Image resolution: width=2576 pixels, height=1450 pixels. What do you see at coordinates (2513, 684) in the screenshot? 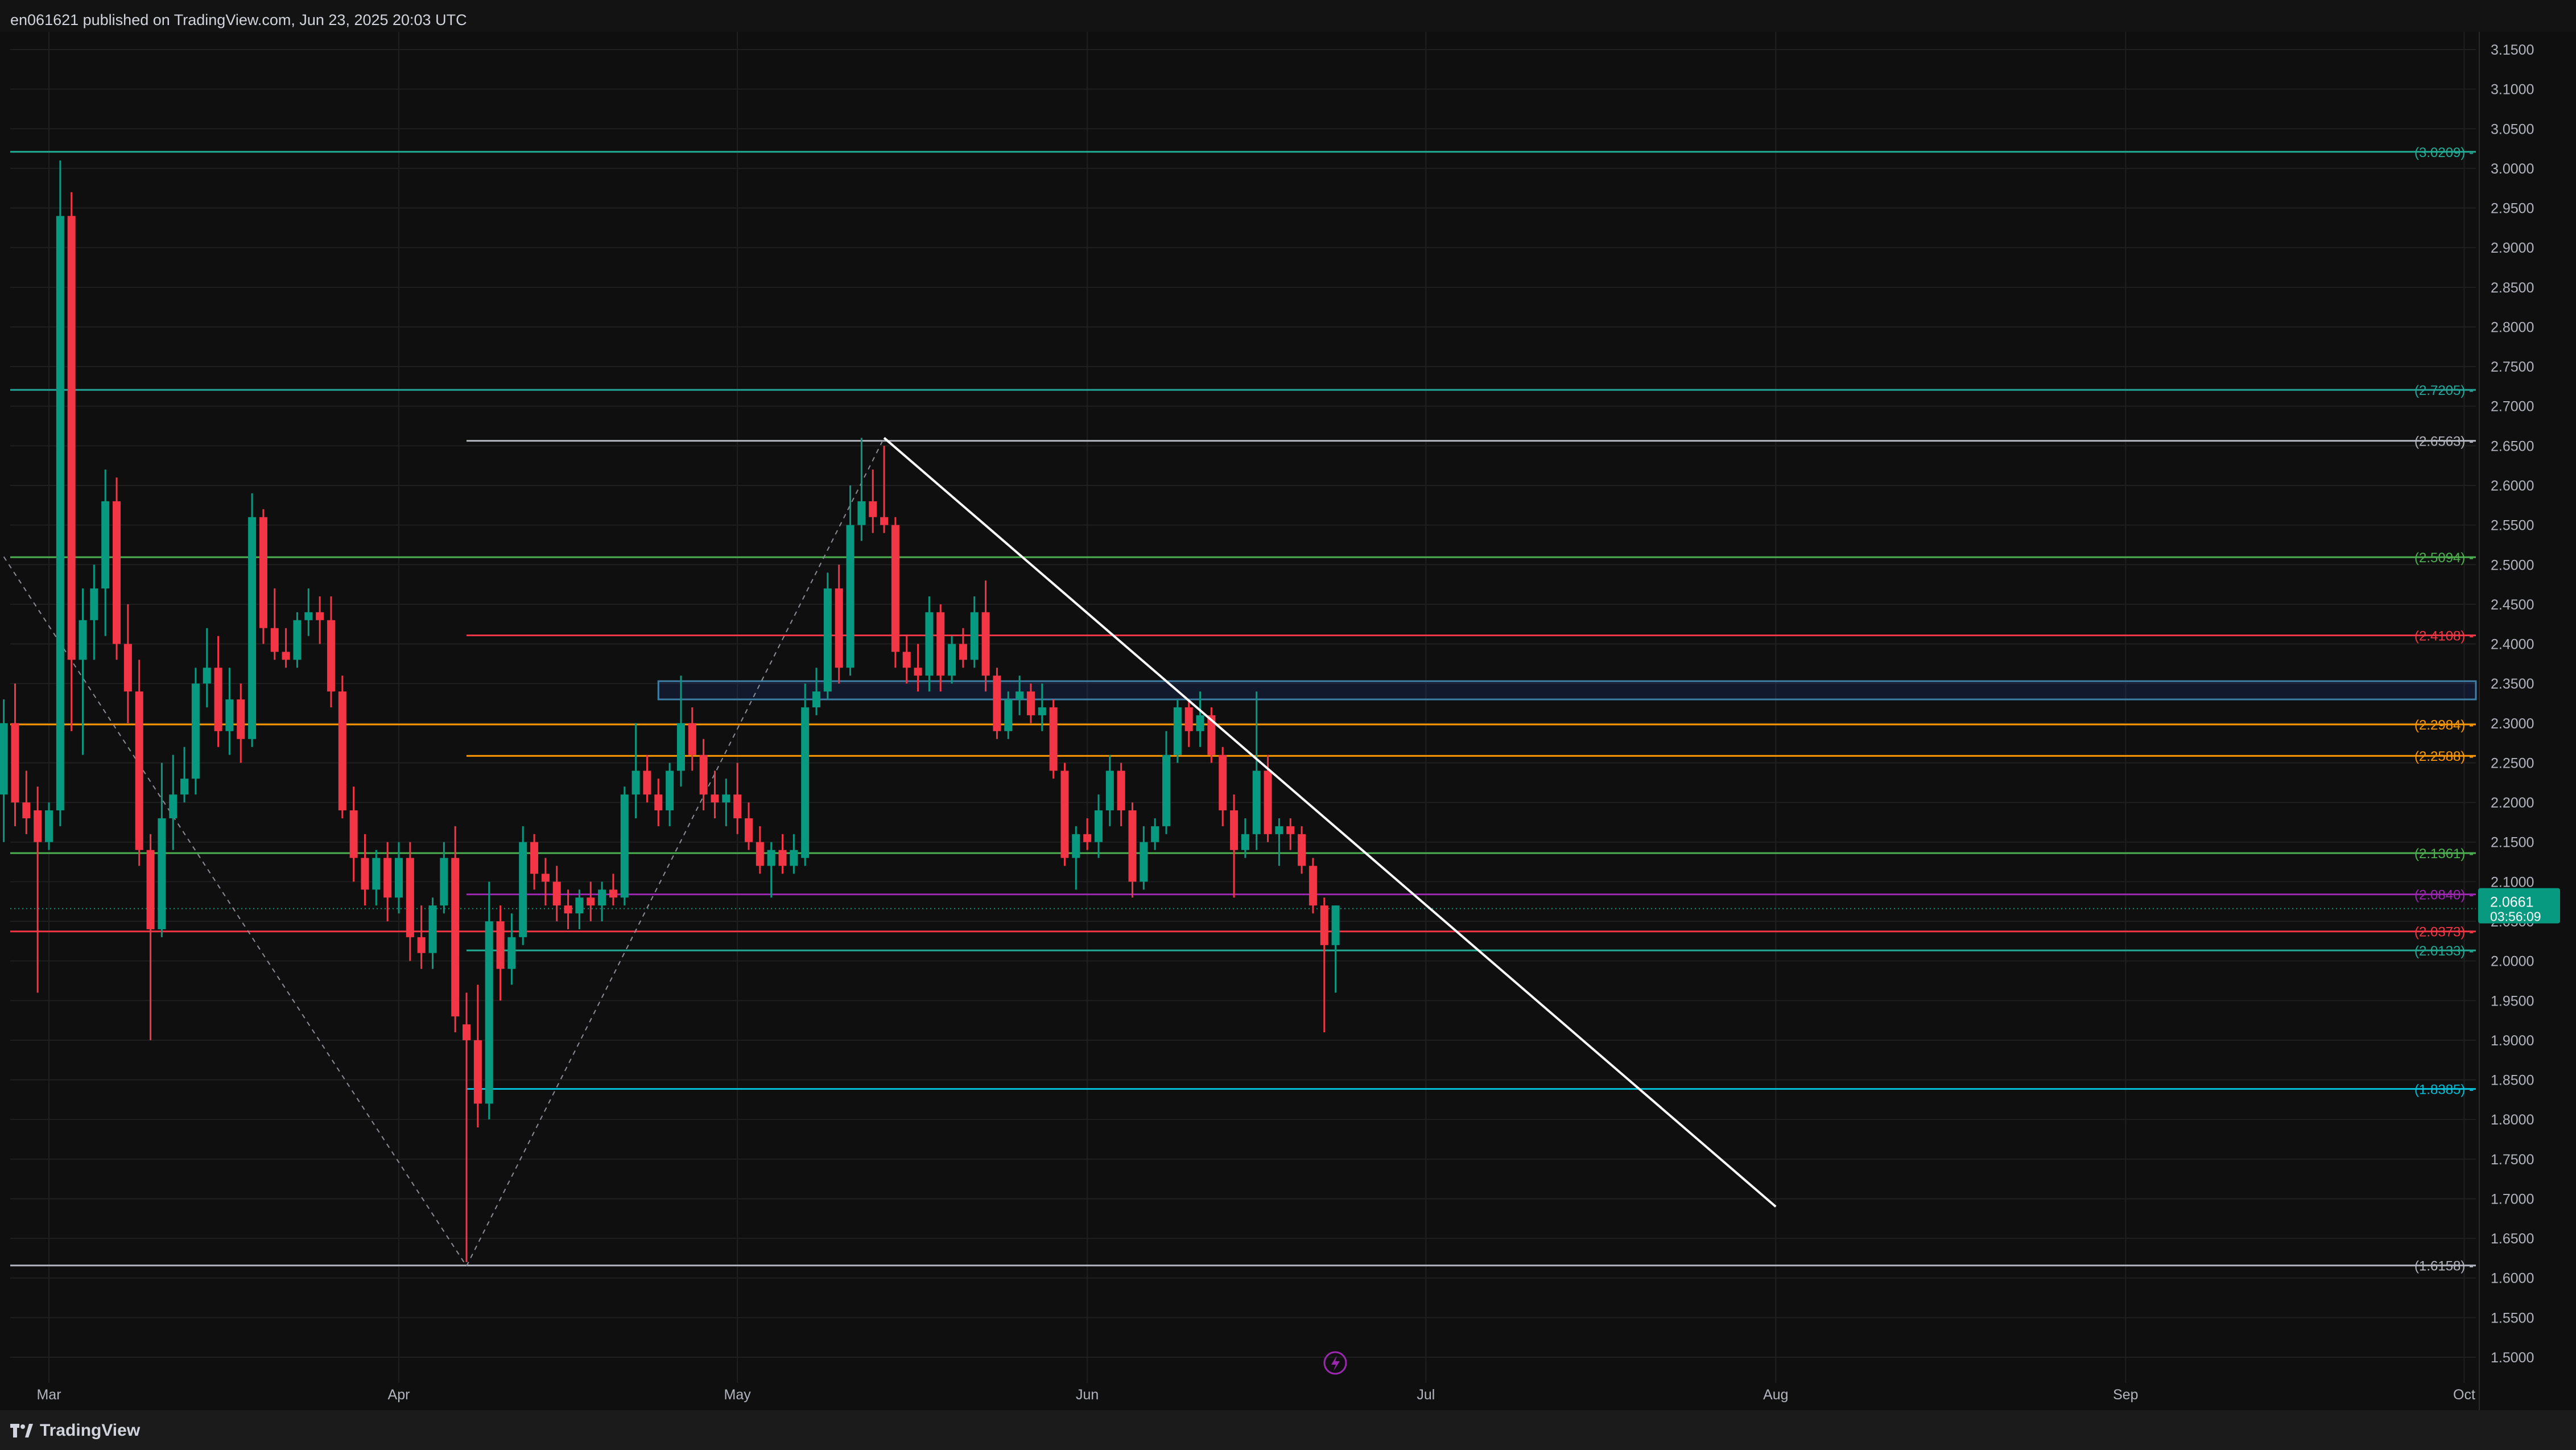
I see `price-tick-label: 2.3500` at bounding box center [2513, 684].